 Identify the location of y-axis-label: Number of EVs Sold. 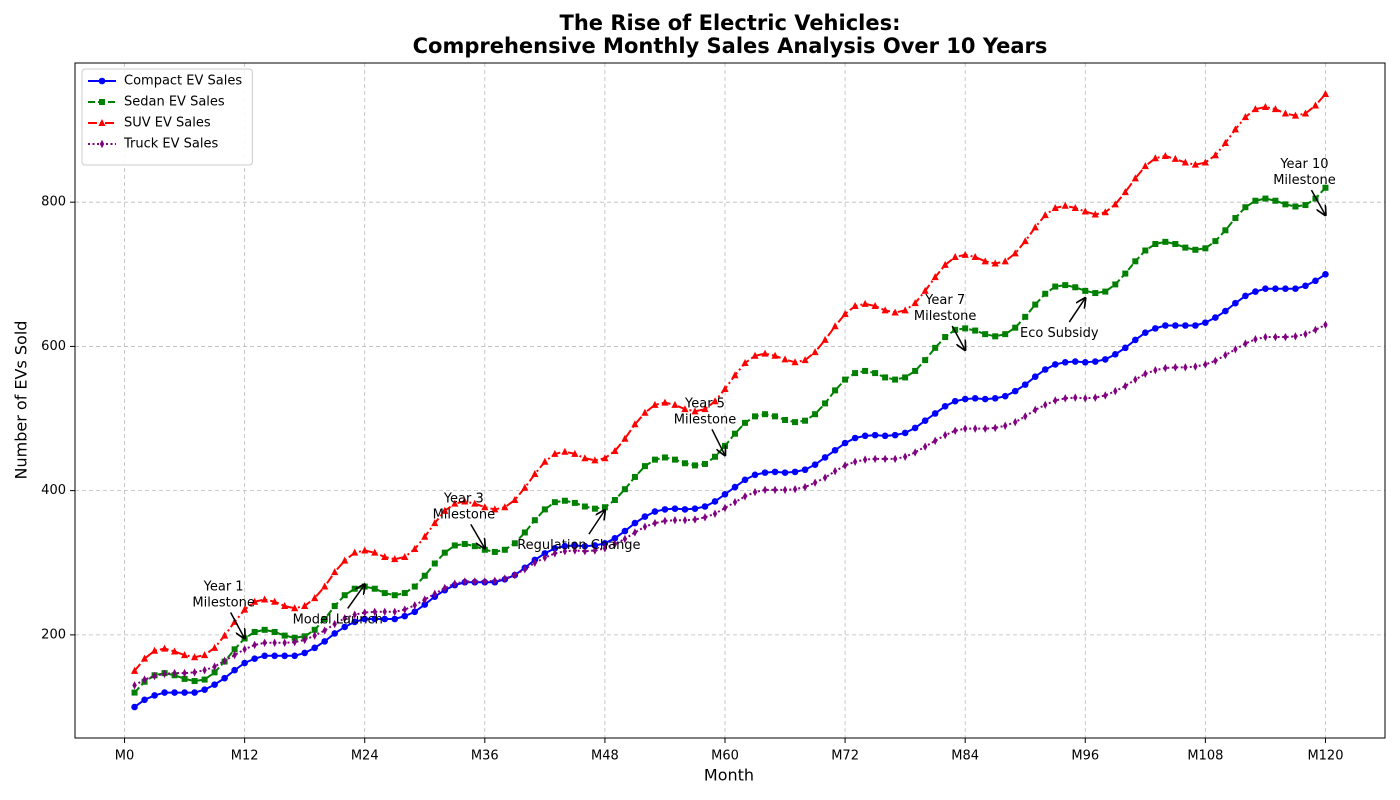
(21, 400).